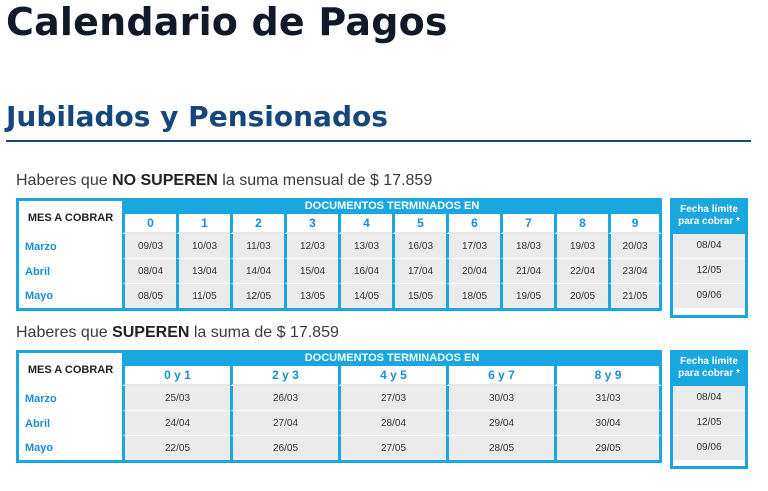 This screenshot has width=768, height=491. I want to click on table-row: Abril 24/04 27/04 28/04 29/04 30/04, so click(339, 423).